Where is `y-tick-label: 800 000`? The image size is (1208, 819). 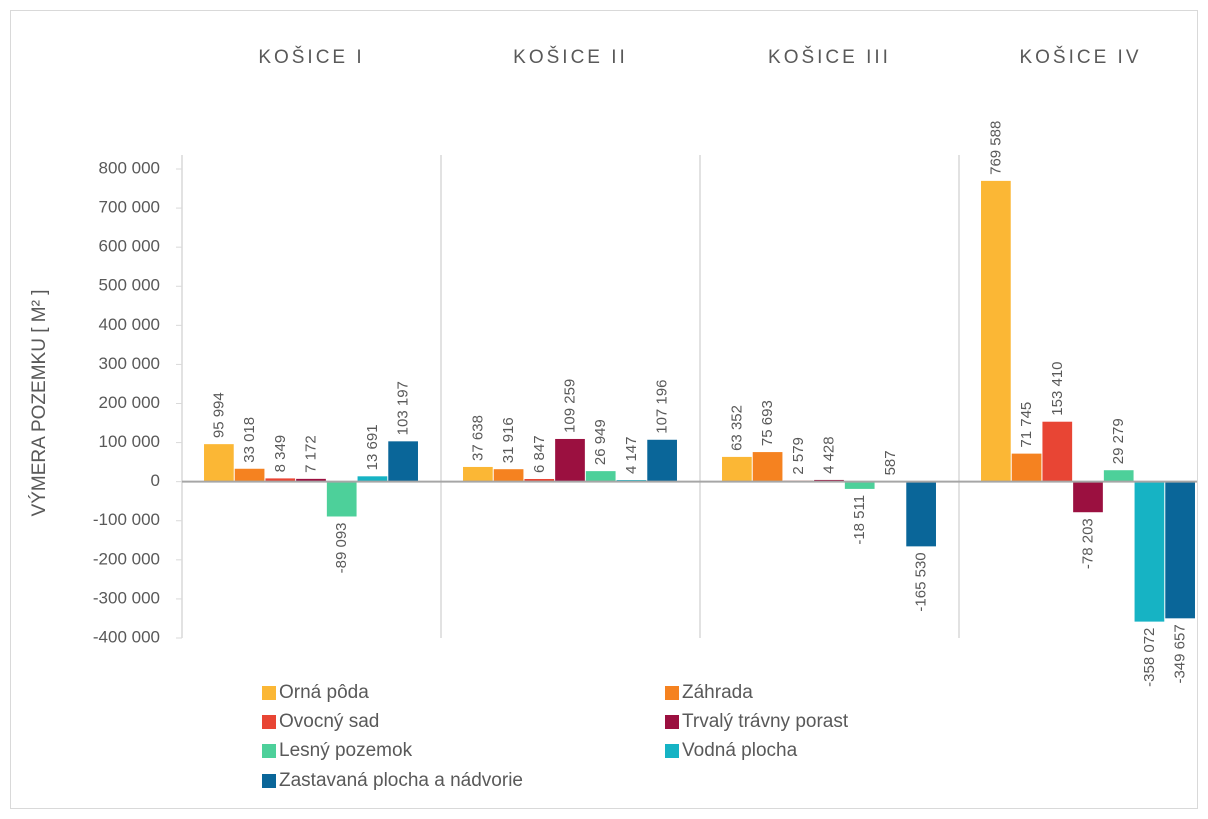 y-tick-label: 800 000 is located at coordinates (129, 167).